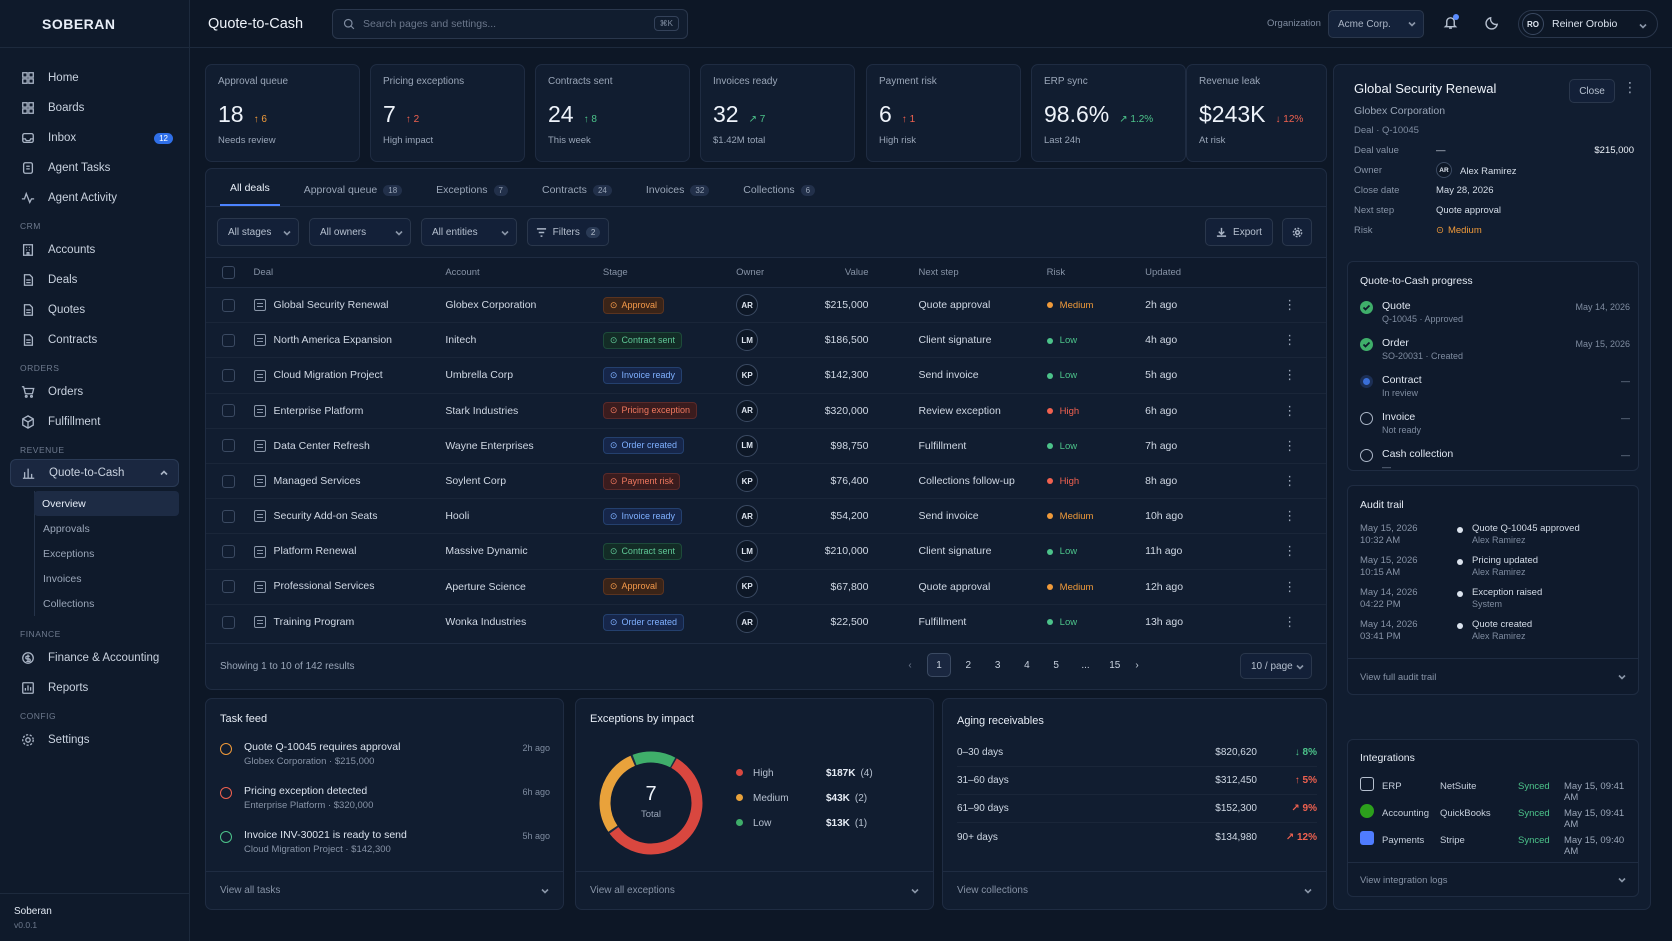 This screenshot has width=1672, height=941. I want to click on view-all-exceptions-link: View all exceptions, so click(754, 890).